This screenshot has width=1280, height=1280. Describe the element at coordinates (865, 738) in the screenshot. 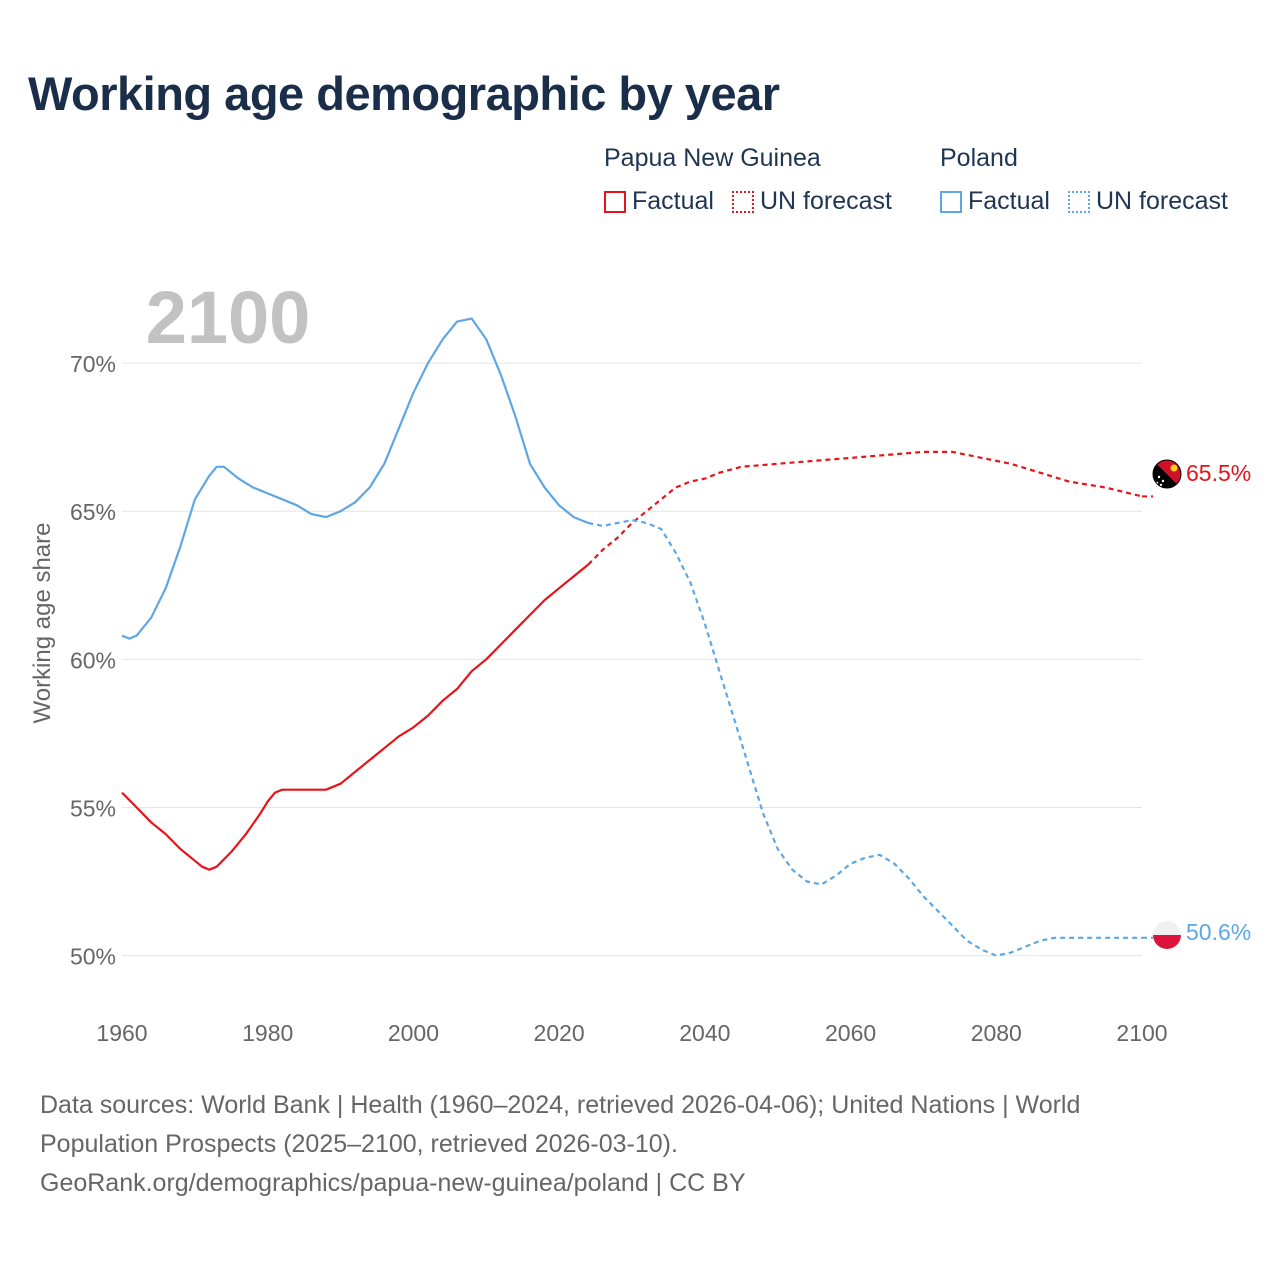

I see `series-line-poland-forecast` at that location.